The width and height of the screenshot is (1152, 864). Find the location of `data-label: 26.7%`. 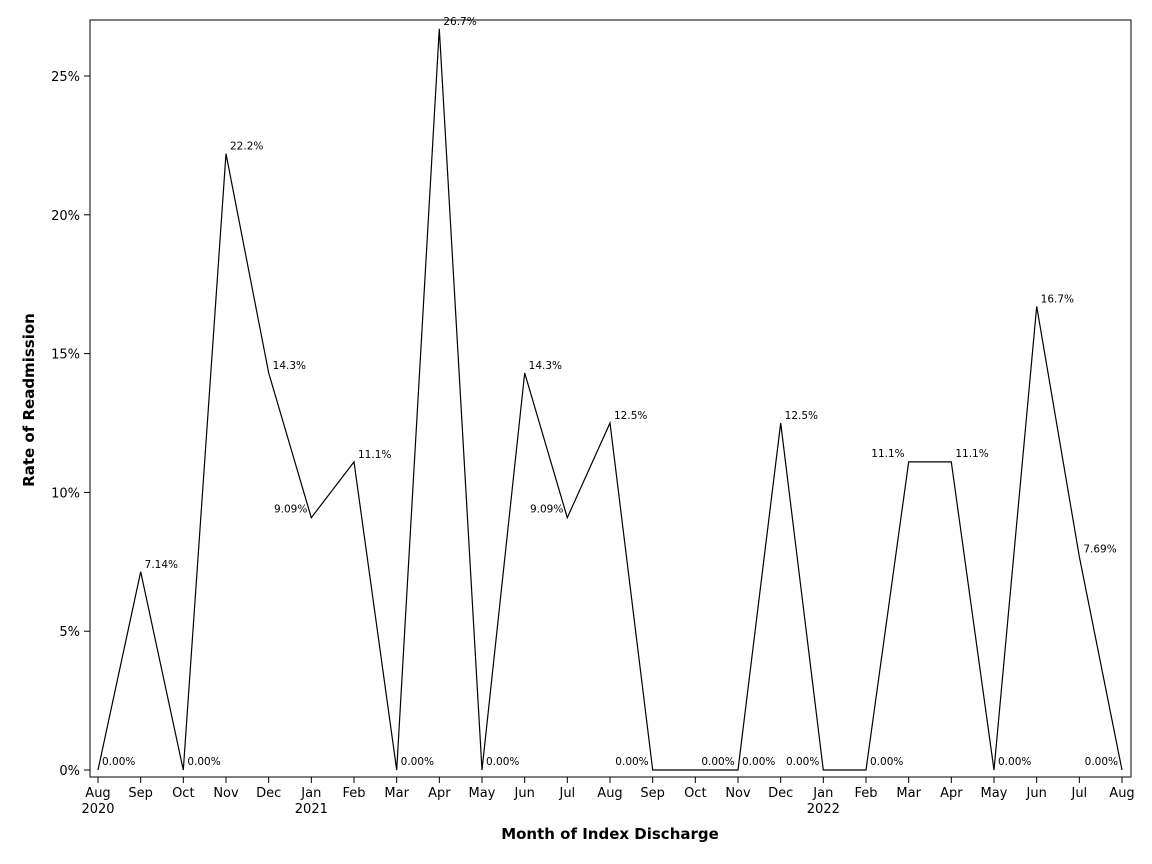

data-label: 26.7% is located at coordinates (459, 22).